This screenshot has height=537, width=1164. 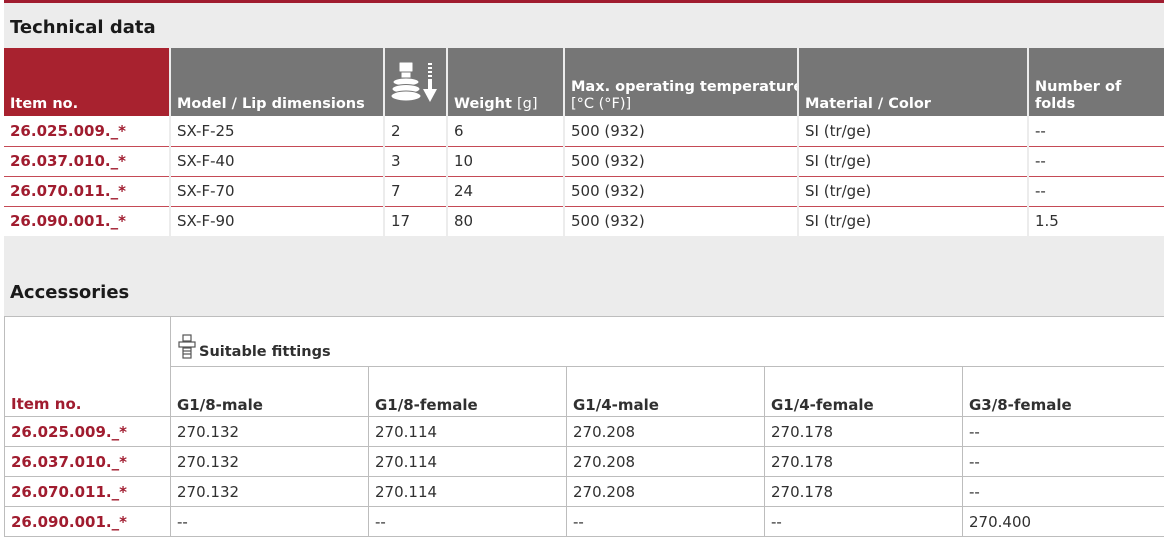 What do you see at coordinates (505, 131) in the screenshot?
I see `weight-cell: 6` at bounding box center [505, 131].